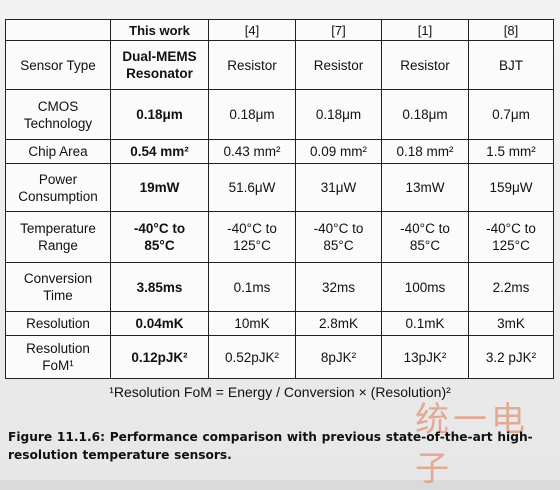  What do you see at coordinates (511, 65) in the screenshot?
I see `cell-ref-8: BJT` at bounding box center [511, 65].